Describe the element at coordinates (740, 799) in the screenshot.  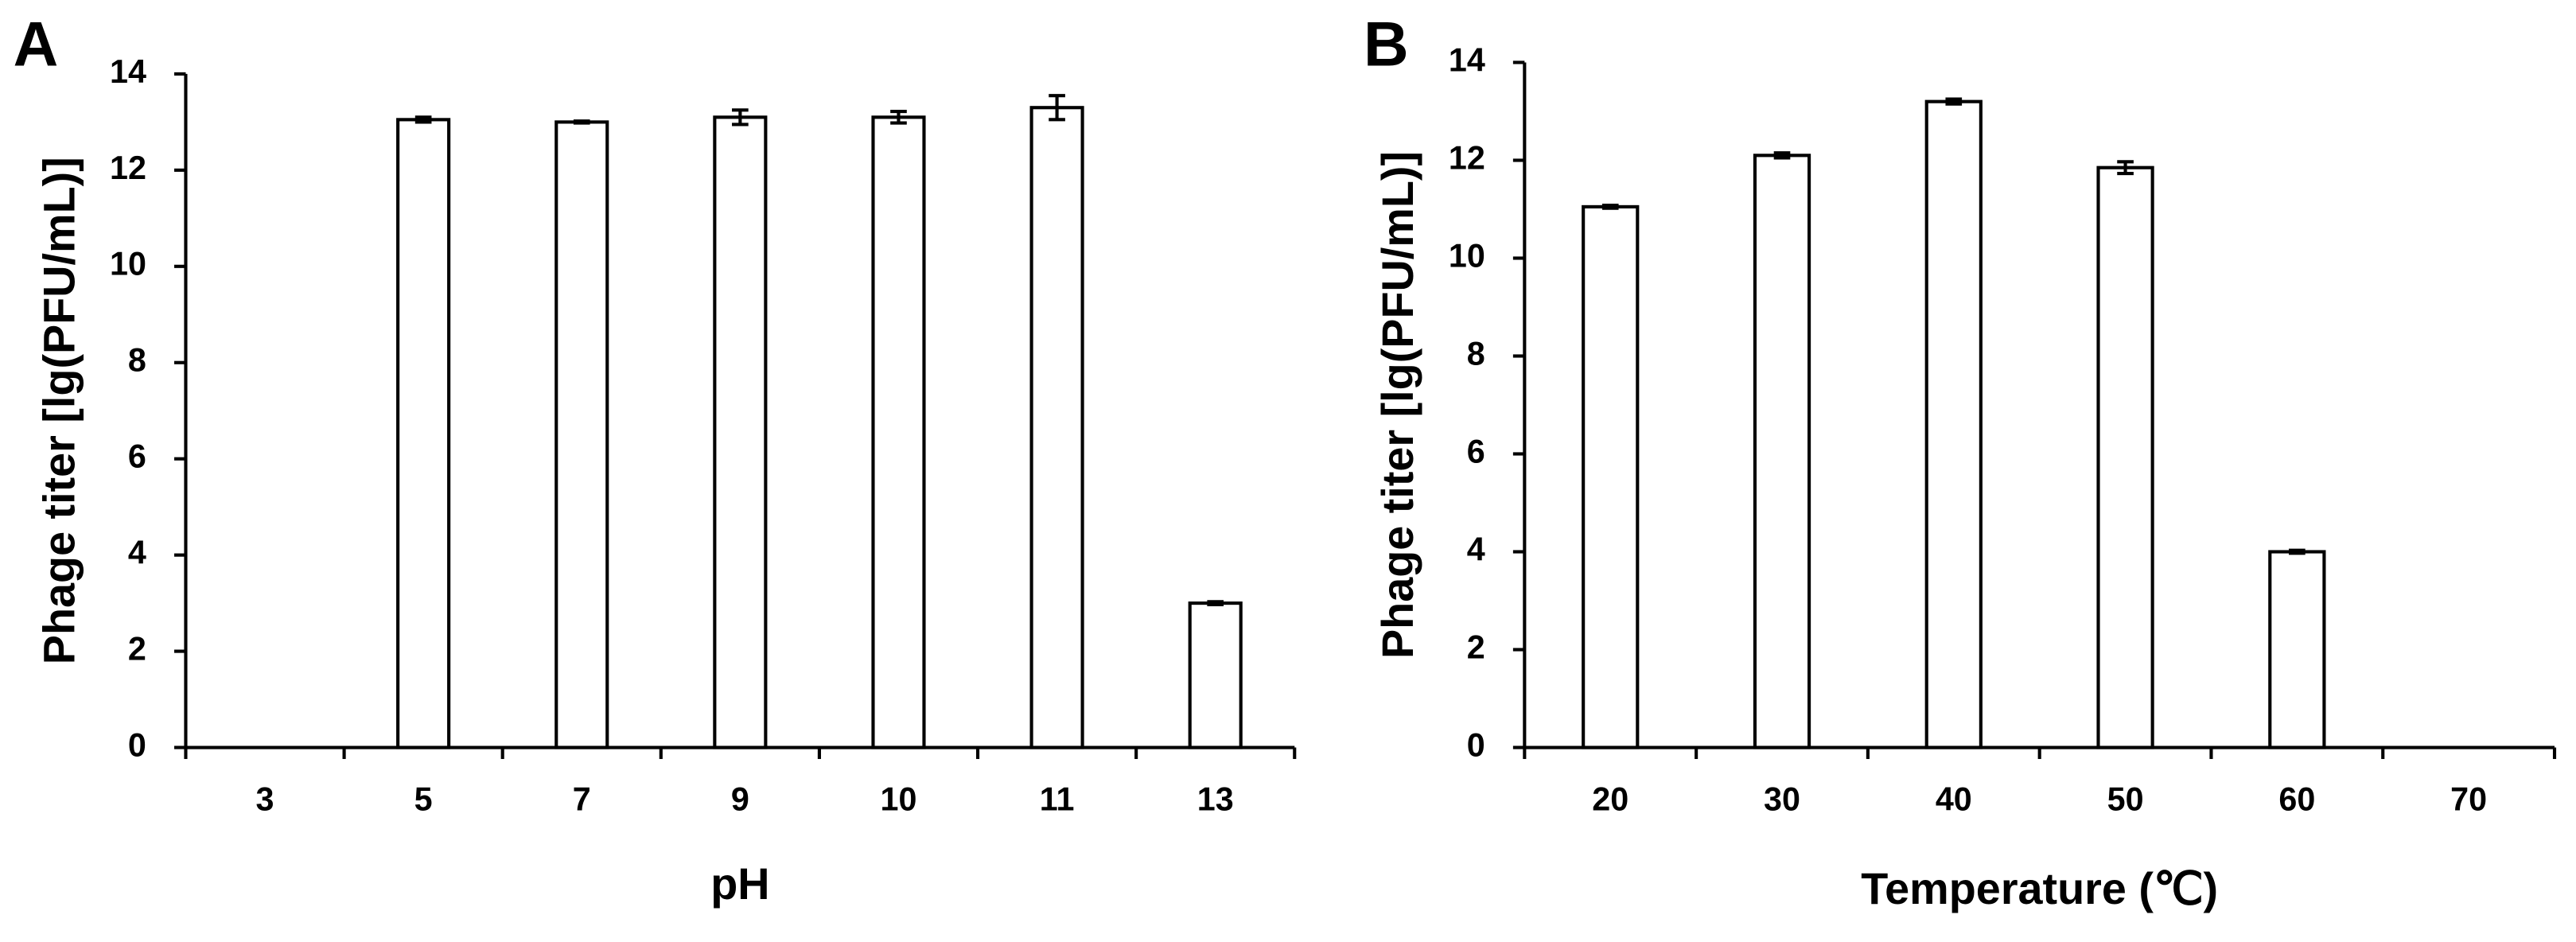
I see `x-tick-label: 9` at that location.